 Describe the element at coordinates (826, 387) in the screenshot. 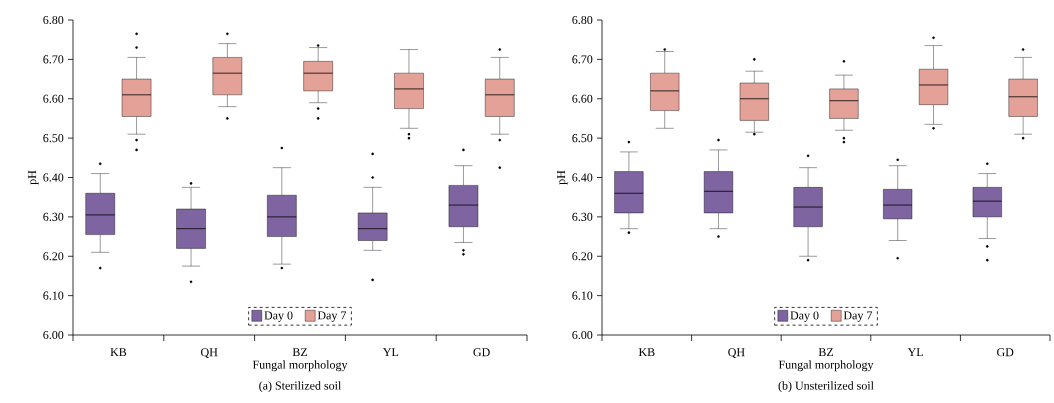

I see `text: (b) Unsterilized soil` at that location.